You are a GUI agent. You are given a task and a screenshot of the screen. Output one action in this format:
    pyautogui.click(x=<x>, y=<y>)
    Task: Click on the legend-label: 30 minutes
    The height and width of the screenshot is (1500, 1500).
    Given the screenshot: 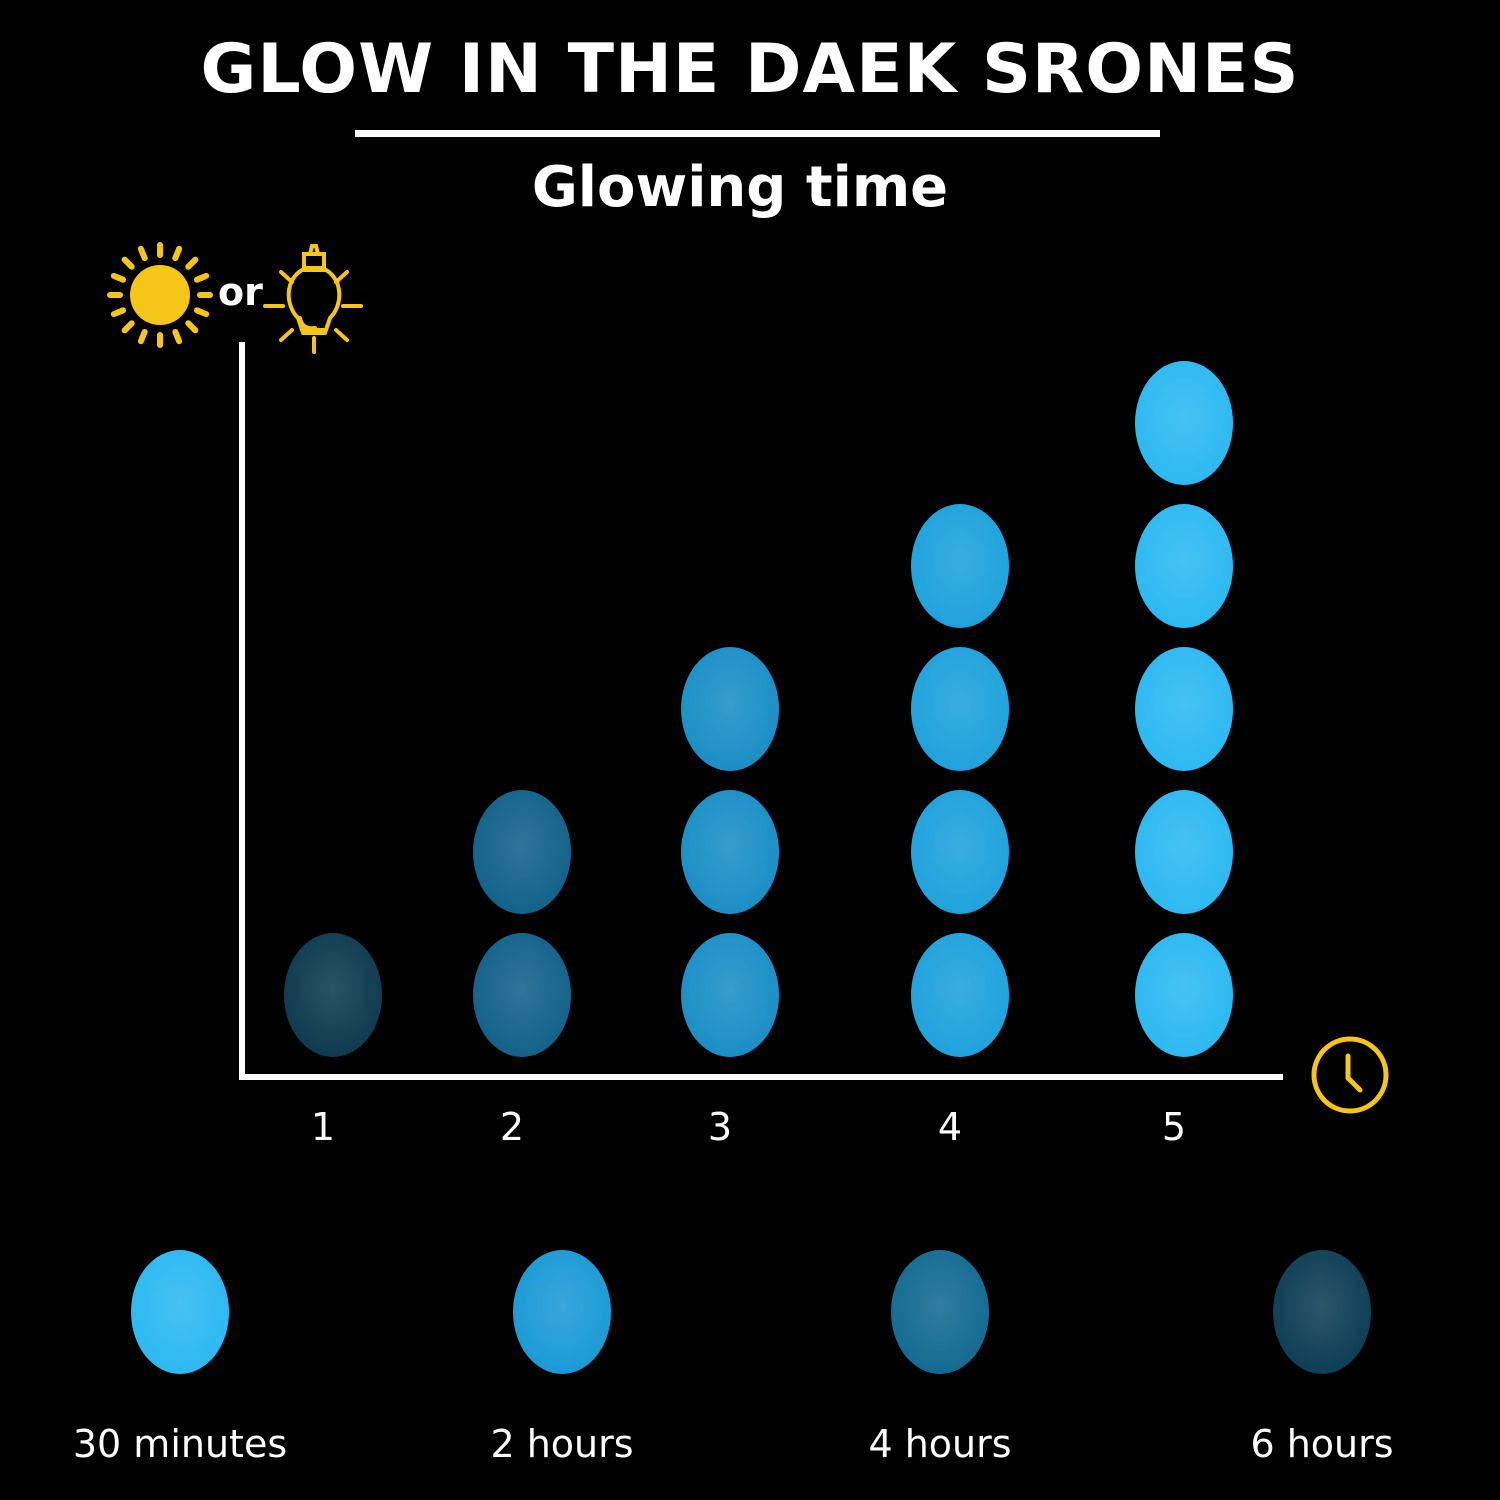 What is the action you would take?
    pyautogui.click(x=180, y=1444)
    